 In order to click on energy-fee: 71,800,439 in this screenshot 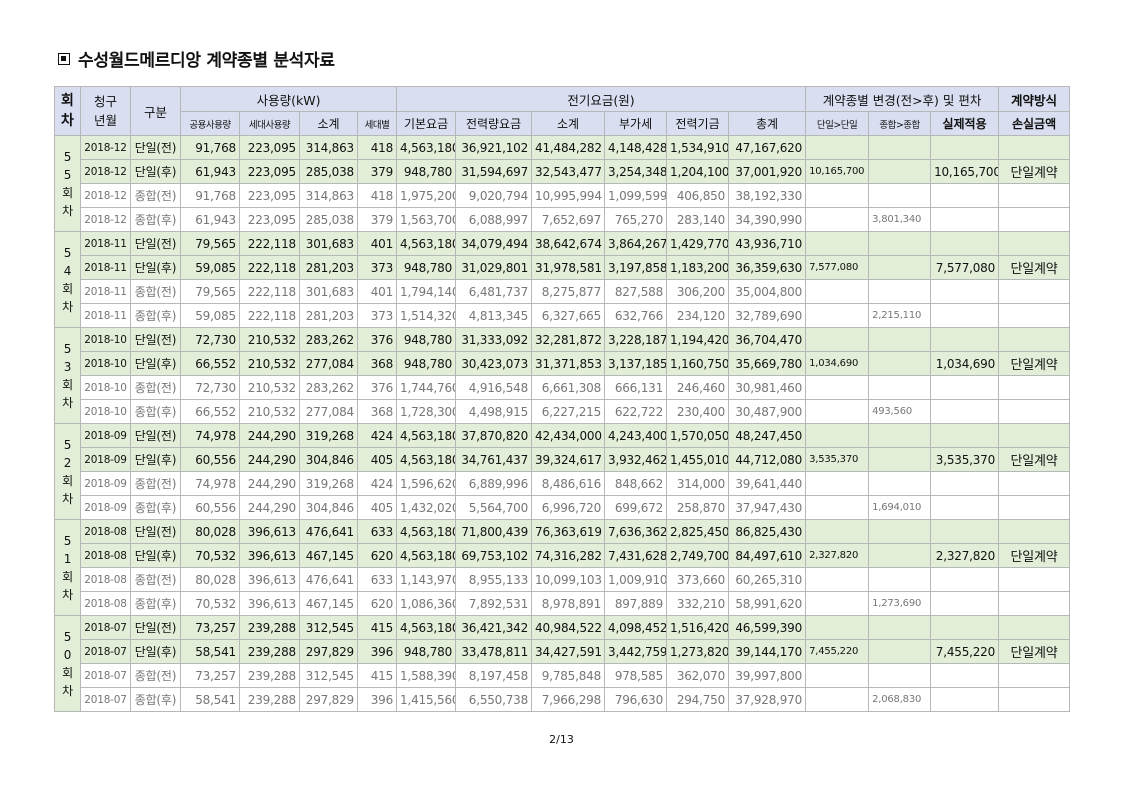, I will do `click(494, 531)`.